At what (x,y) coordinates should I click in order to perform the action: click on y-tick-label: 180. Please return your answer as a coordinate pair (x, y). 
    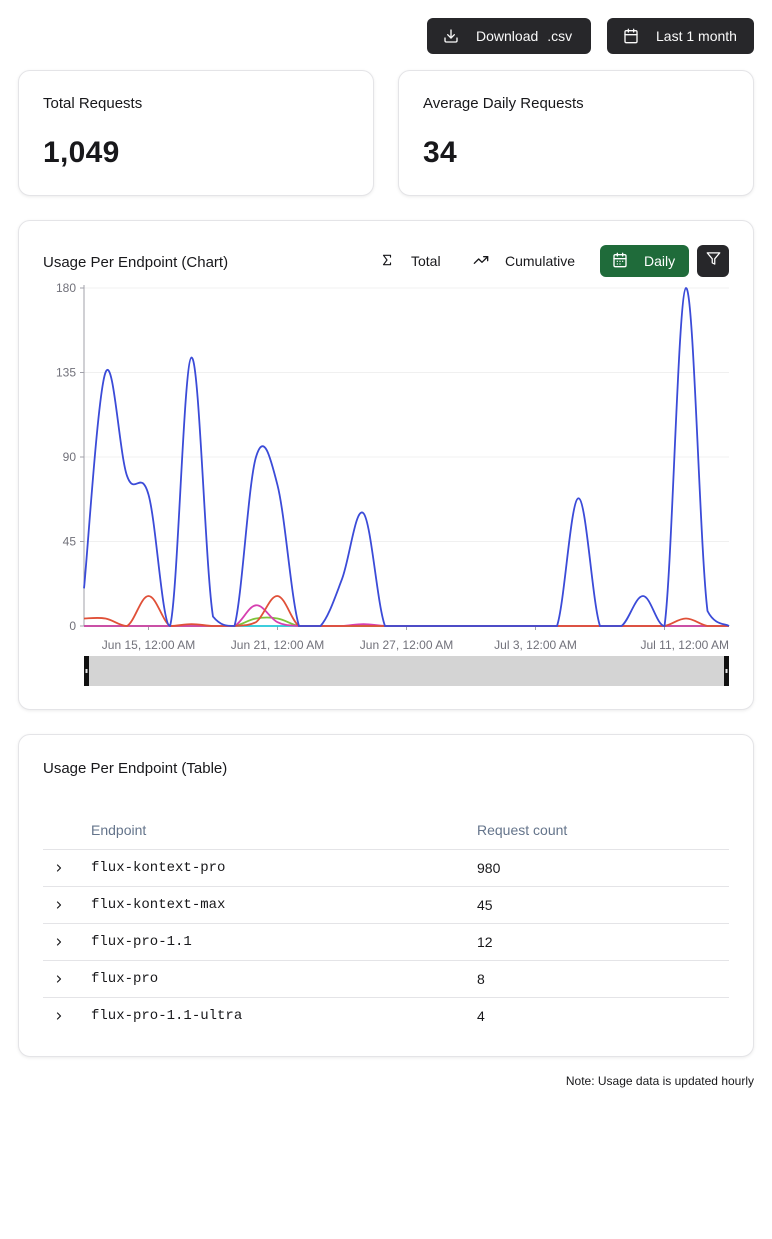
    Looking at the image, I should click on (66, 288).